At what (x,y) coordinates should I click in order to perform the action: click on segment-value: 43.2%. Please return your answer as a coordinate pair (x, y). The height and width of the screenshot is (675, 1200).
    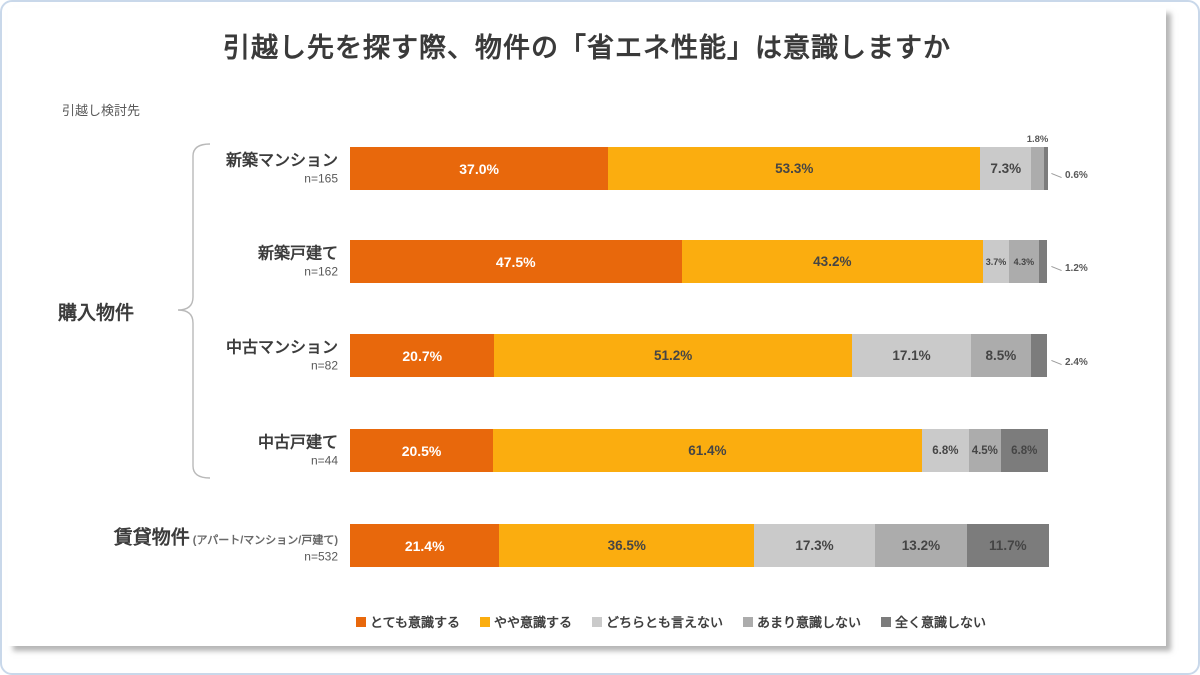
    Looking at the image, I should click on (832, 261).